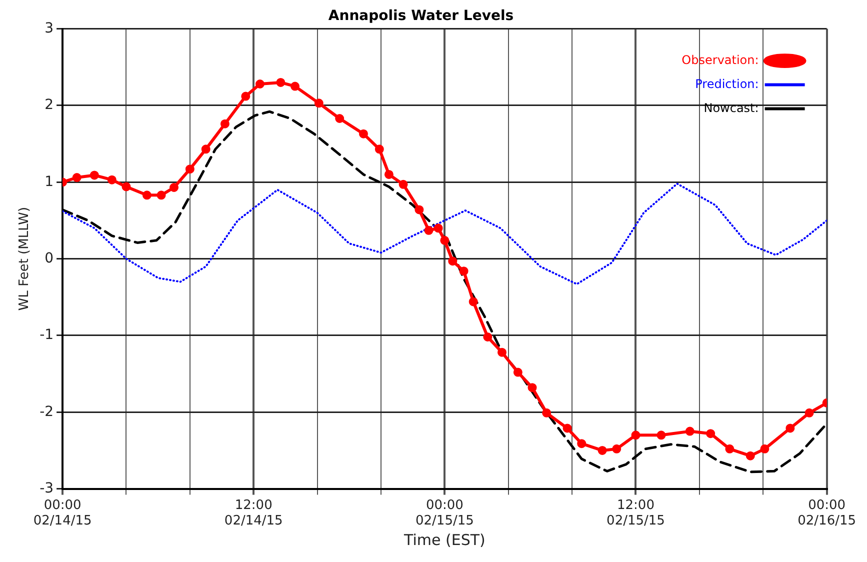  Describe the element at coordinates (49, 182) in the screenshot. I see `y-tick-label: 1` at that location.